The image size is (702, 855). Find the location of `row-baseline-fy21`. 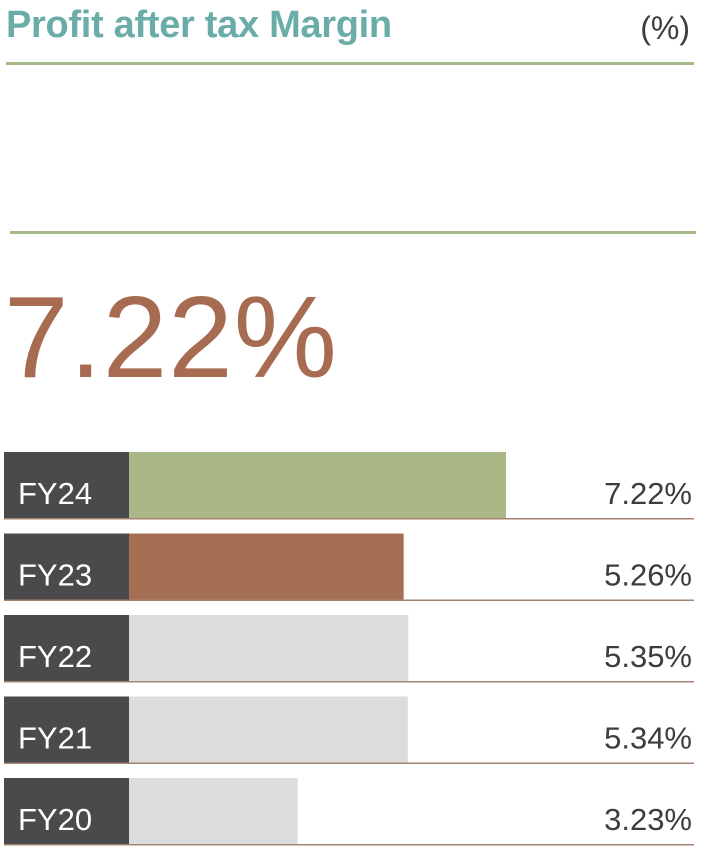

row-baseline-fy21 is located at coordinates (349, 763).